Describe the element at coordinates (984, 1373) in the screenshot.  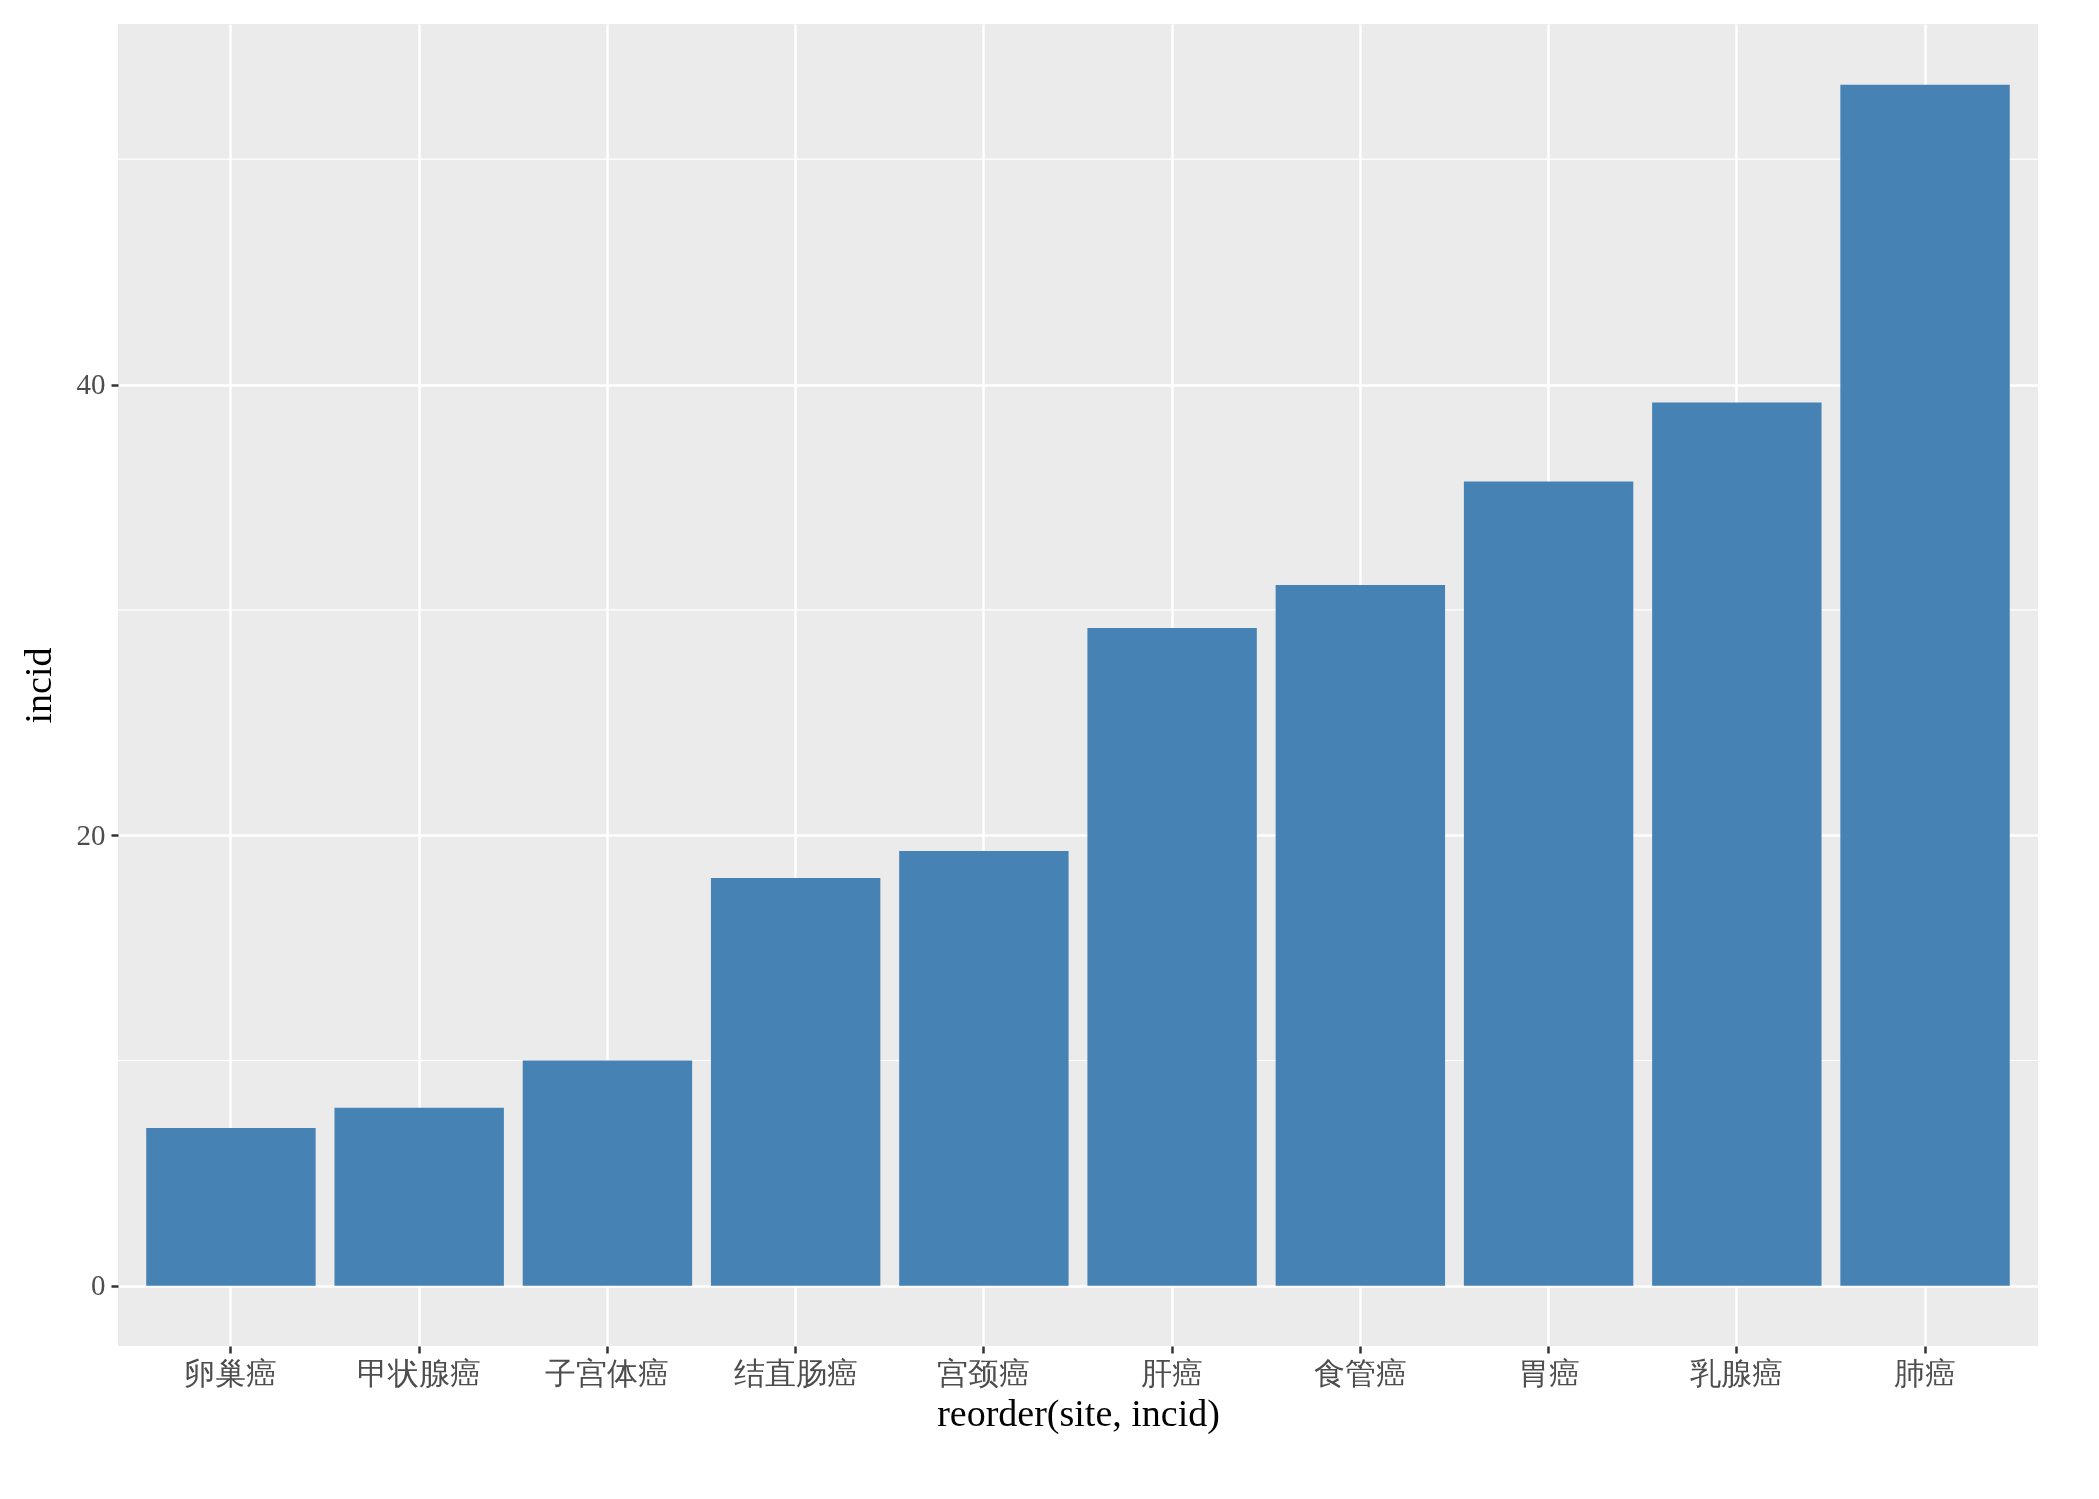
I see `x-tick-label: 宫颈癌` at that location.